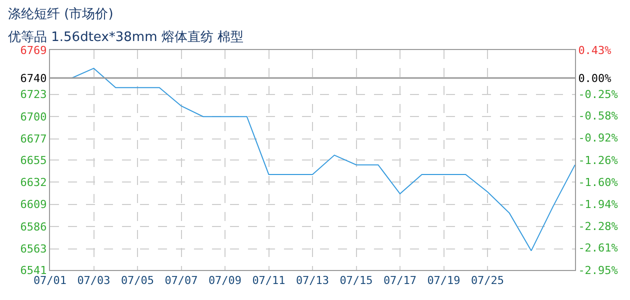 The height and width of the screenshot is (300, 630). I want to click on chart-title: 涤纶短纤 (市场价), so click(61, 14).